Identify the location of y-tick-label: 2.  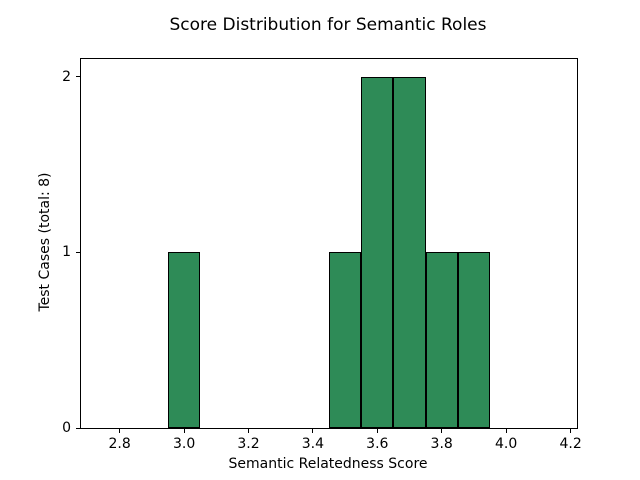
(66, 76).